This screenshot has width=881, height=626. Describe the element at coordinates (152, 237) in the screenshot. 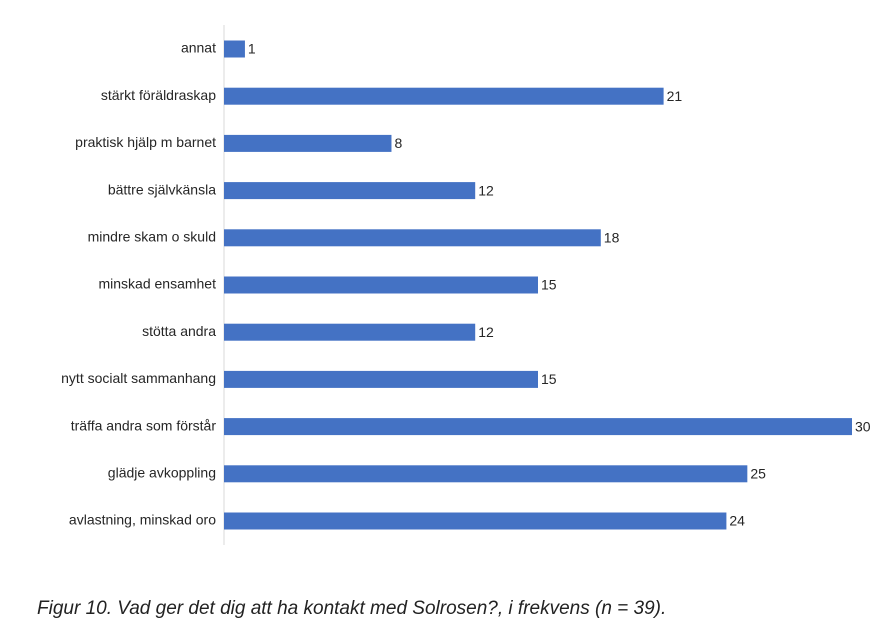

I see `y-tick-label: mindre skam o skuld` at that location.